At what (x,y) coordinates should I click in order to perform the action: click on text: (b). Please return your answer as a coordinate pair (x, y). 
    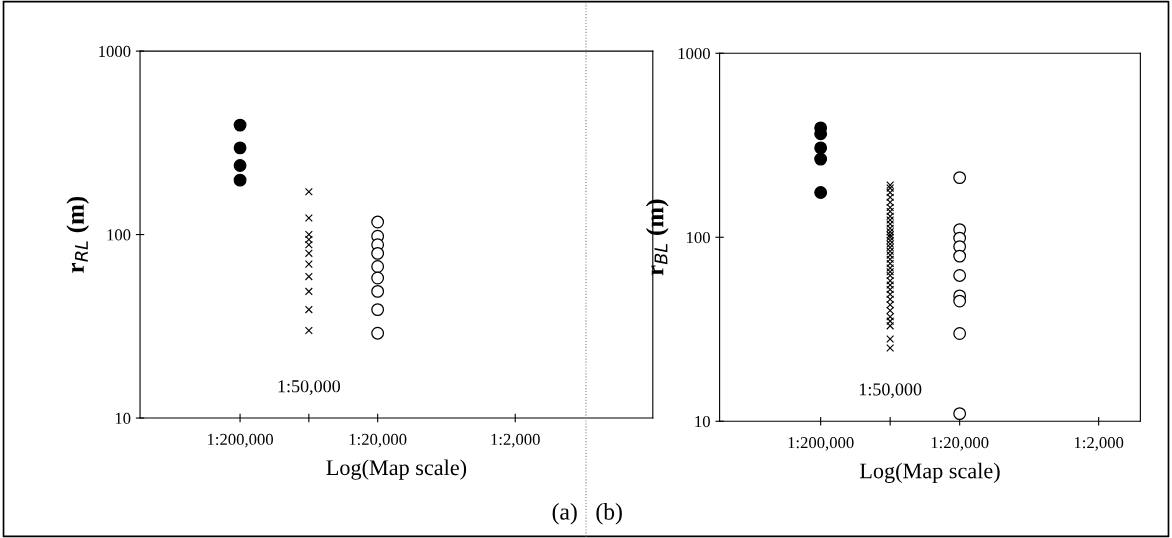
    Looking at the image, I should click on (609, 514).